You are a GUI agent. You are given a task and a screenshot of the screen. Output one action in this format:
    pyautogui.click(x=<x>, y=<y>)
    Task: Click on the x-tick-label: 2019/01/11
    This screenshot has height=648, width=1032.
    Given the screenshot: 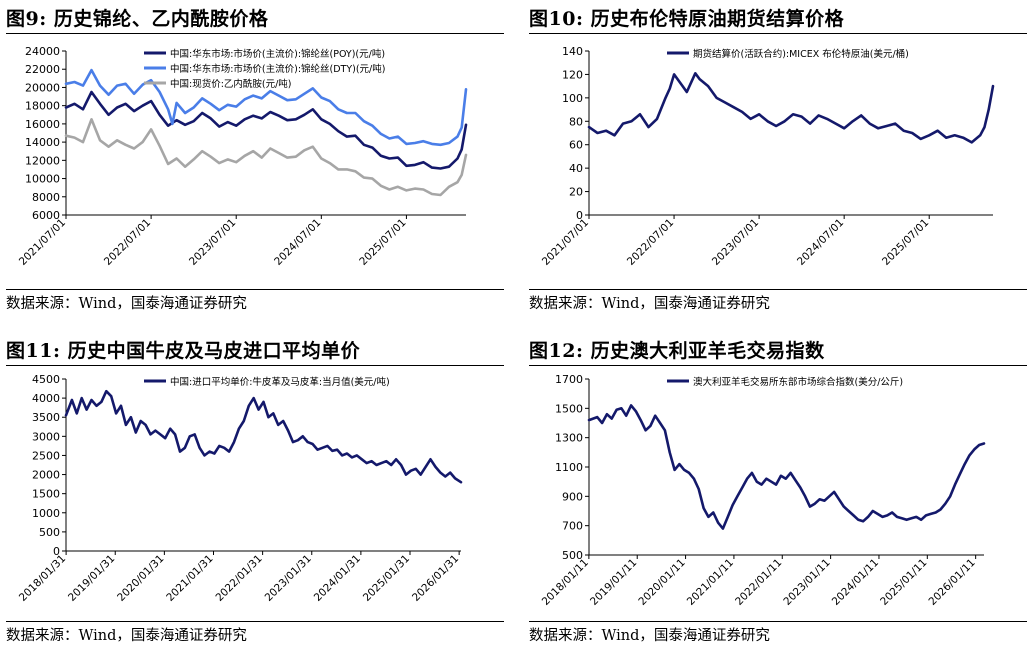 What is the action you would take?
    pyautogui.click(x=613, y=582)
    